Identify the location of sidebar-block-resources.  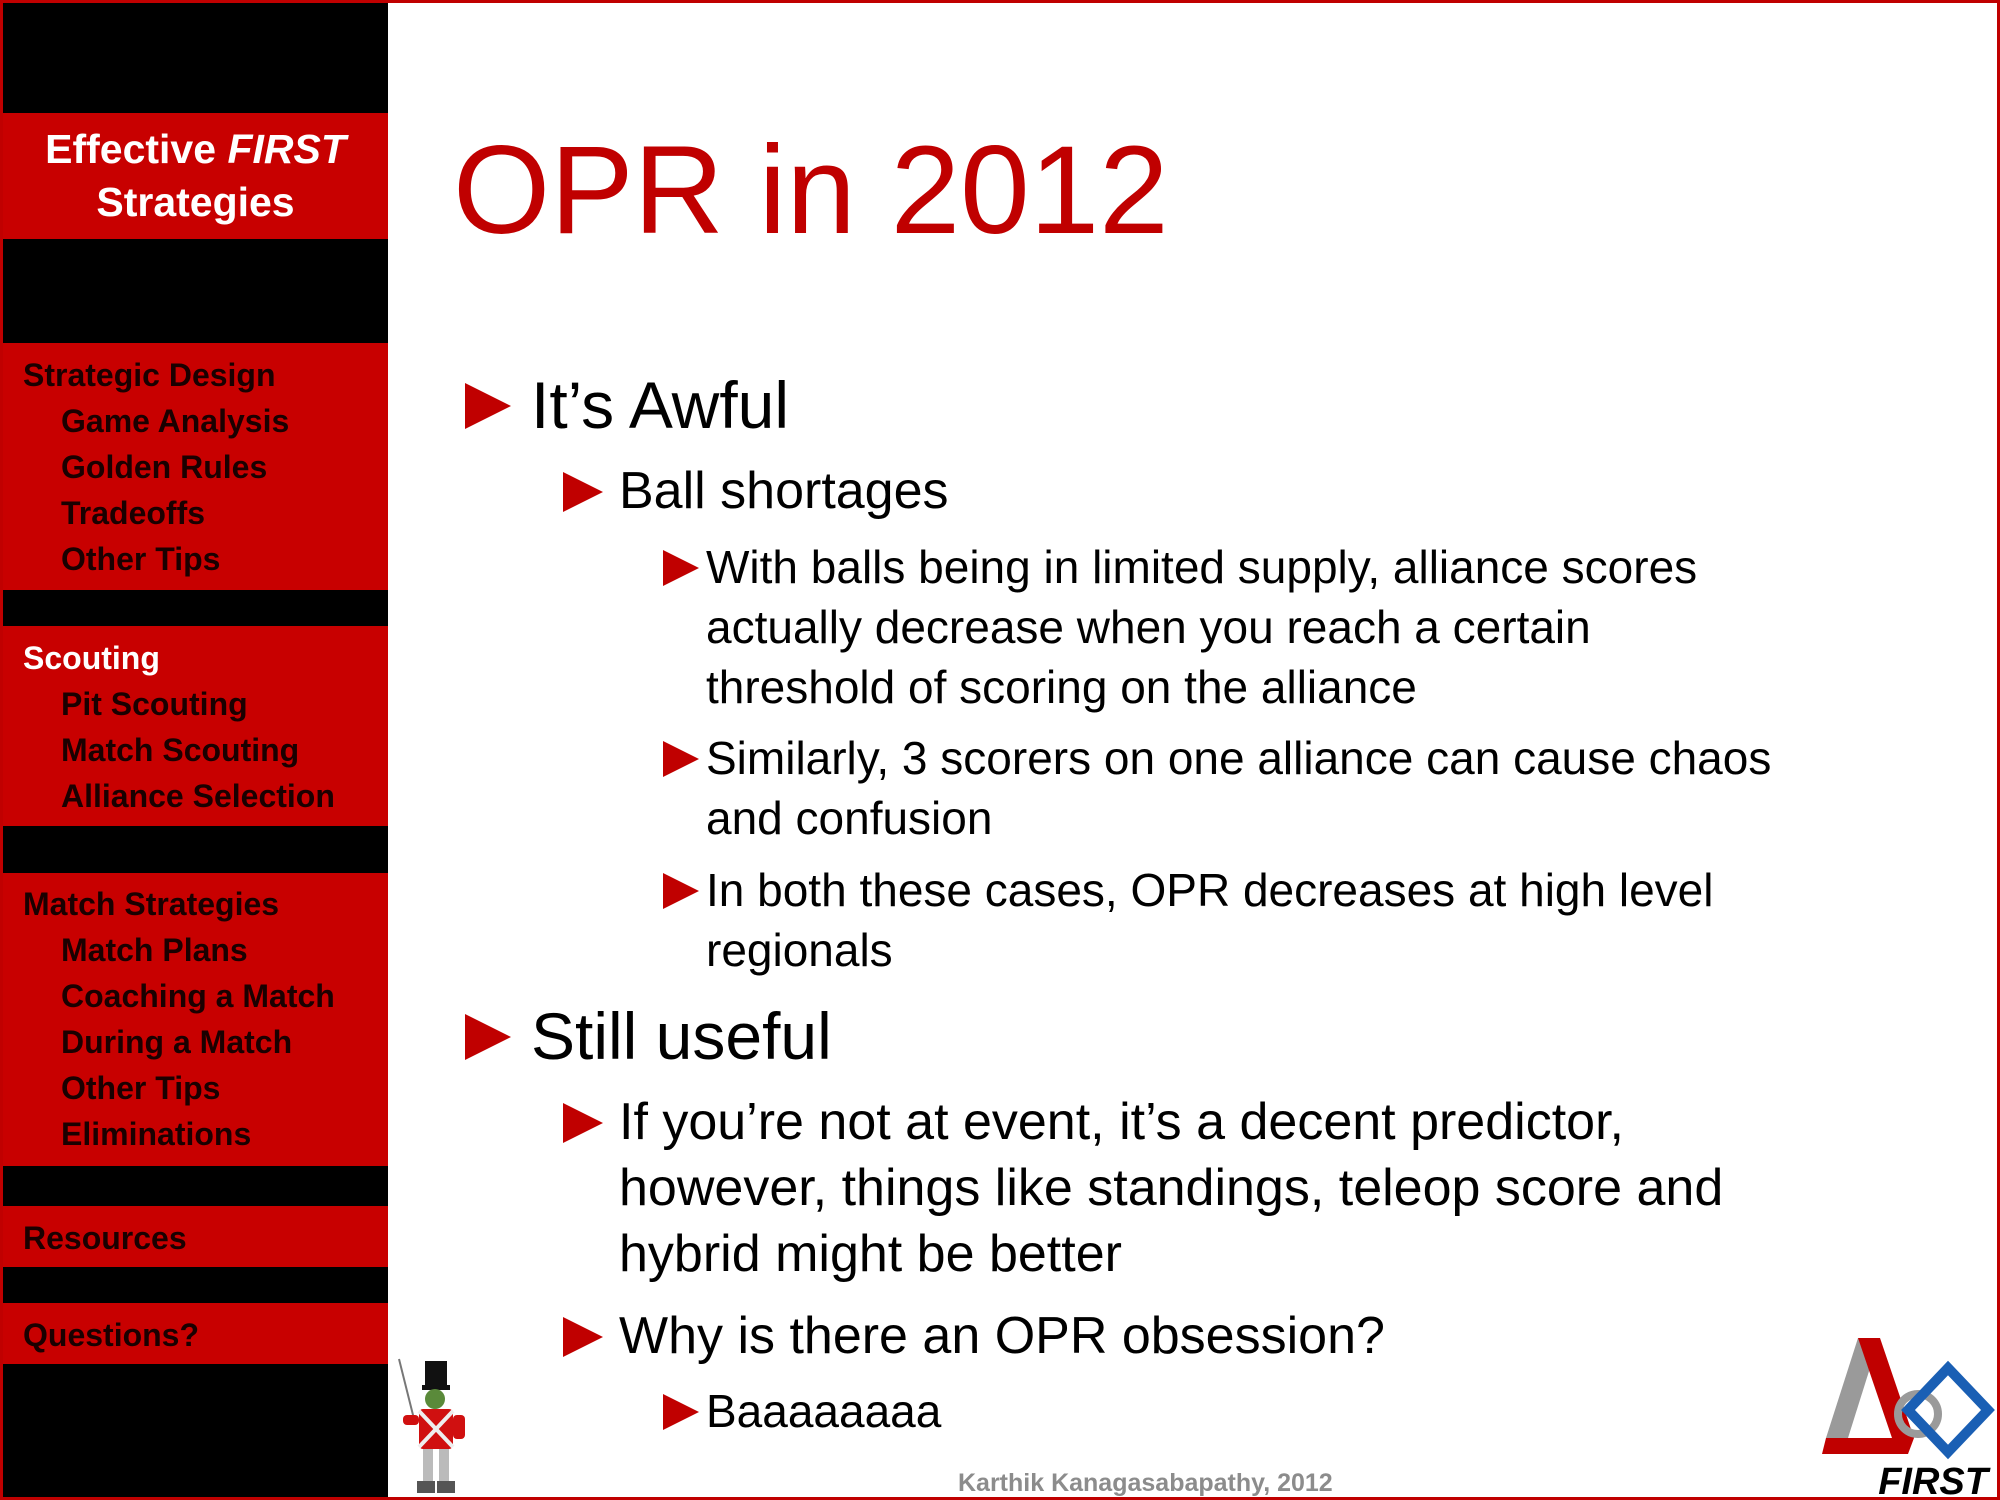
(195, 1236).